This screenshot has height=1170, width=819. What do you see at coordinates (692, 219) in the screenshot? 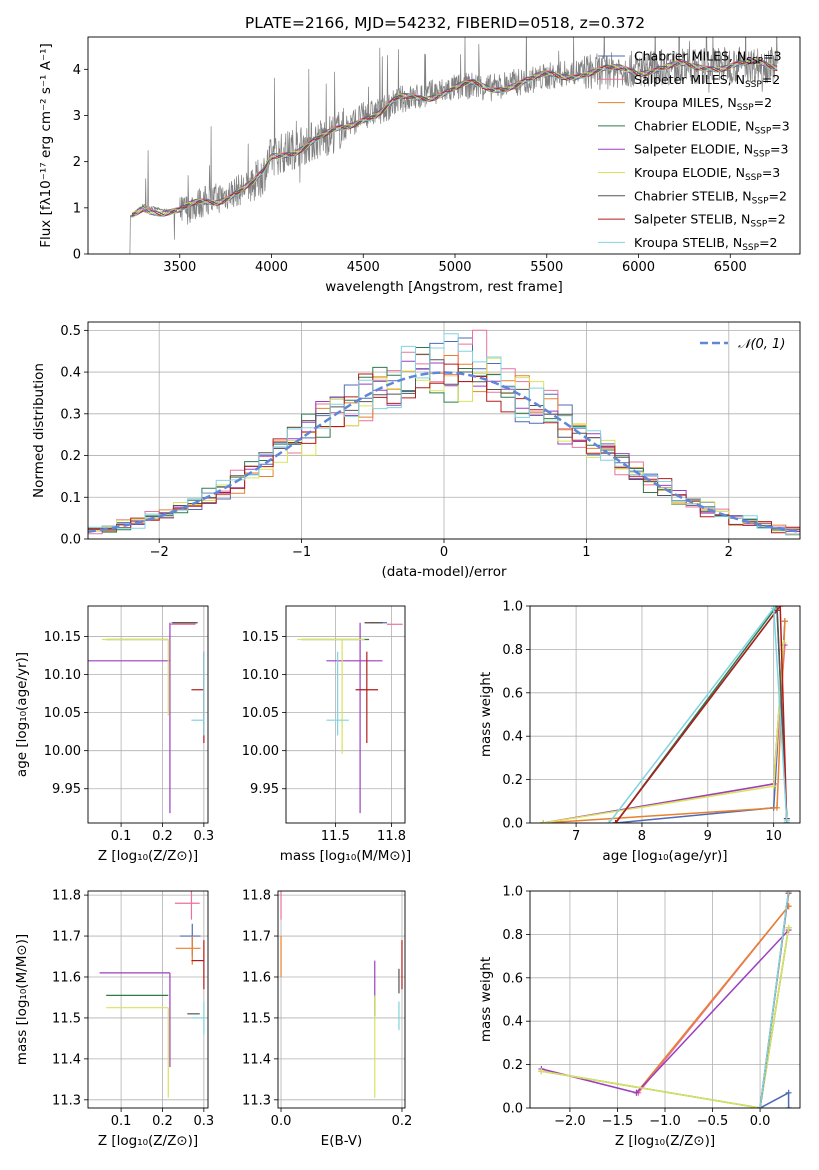
I see `legend-text: Salpeter STELIB, N` at bounding box center [692, 219].